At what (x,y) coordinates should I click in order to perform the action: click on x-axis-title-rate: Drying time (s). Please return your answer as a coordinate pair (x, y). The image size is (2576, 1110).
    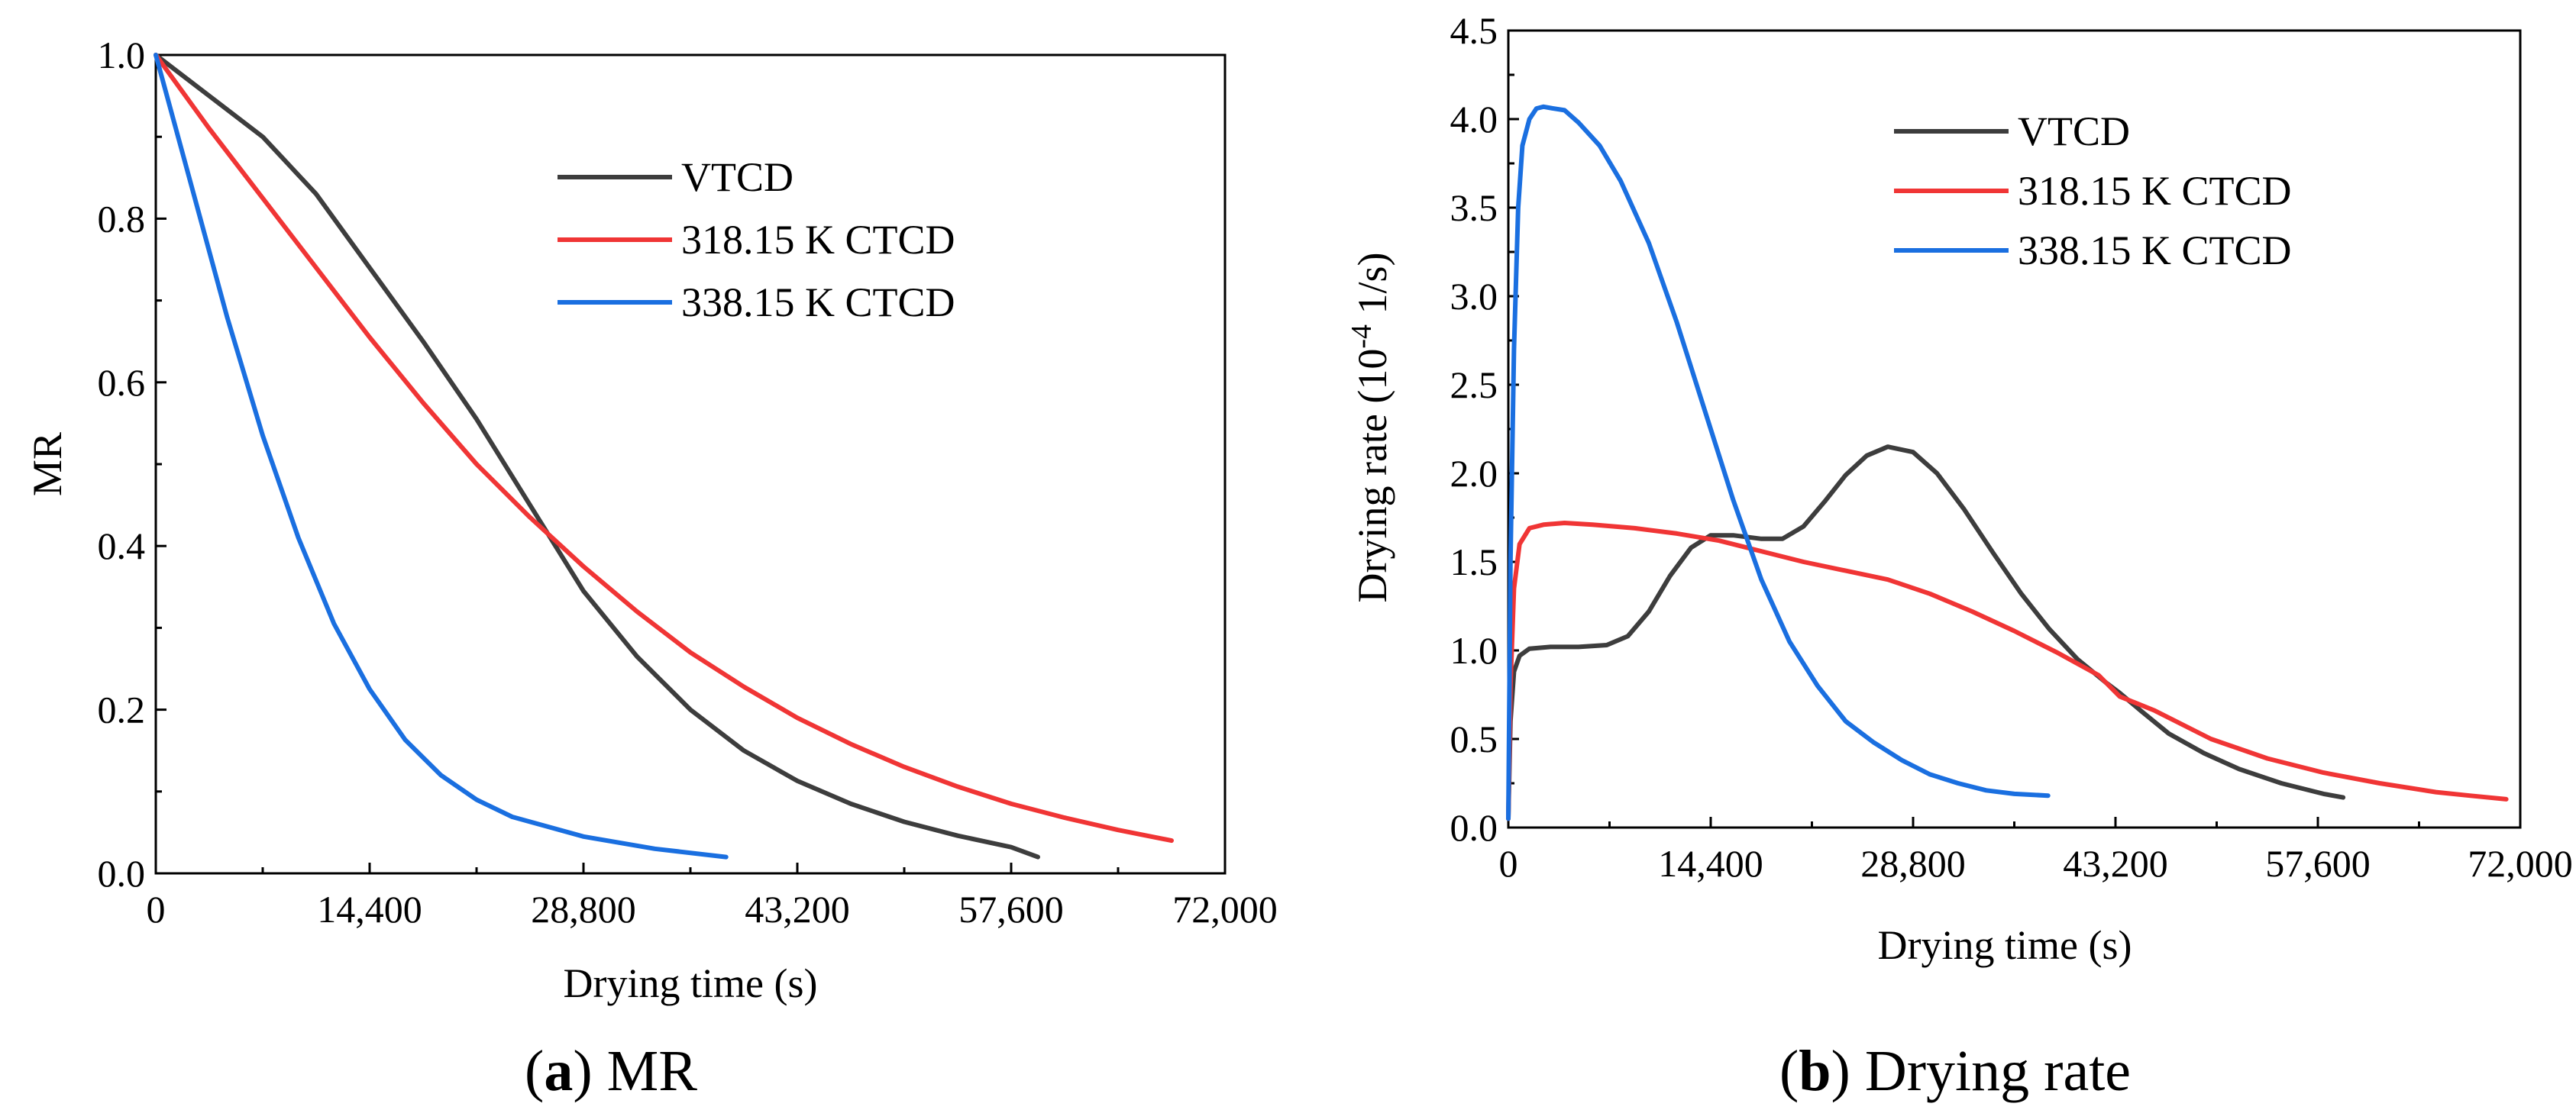
    Looking at the image, I should click on (2005, 945).